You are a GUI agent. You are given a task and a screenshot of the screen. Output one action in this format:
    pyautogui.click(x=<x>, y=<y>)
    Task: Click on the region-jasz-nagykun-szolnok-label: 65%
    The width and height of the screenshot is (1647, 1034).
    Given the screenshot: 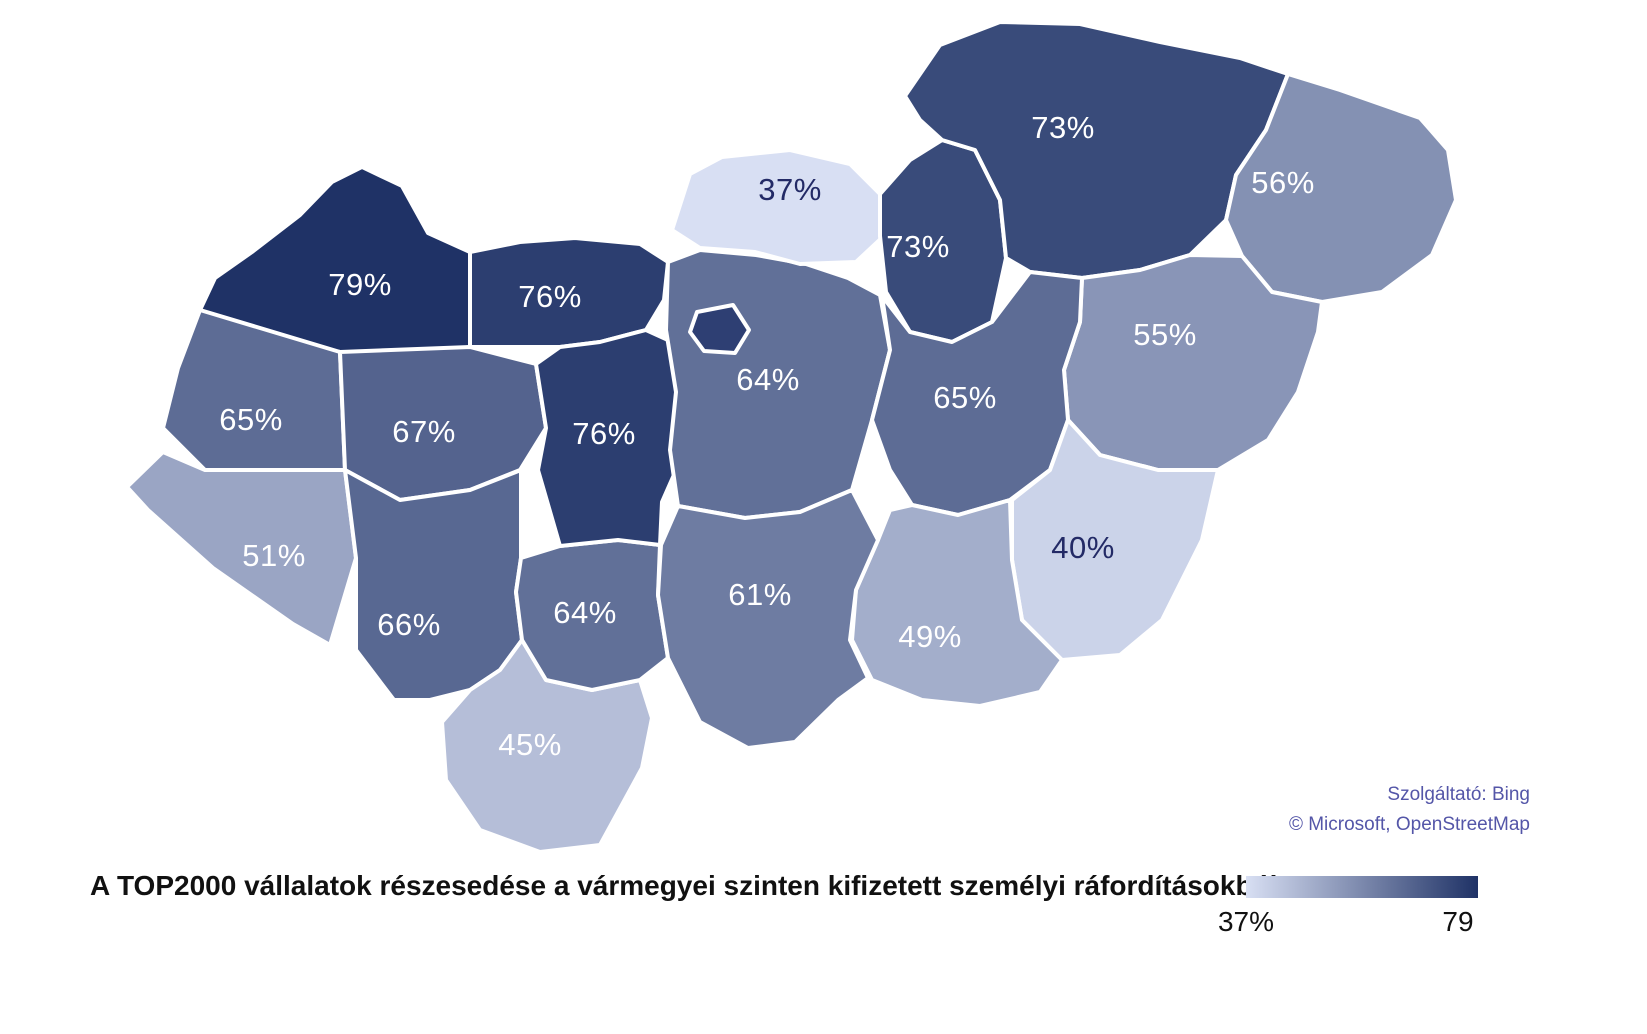 What is the action you would take?
    pyautogui.click(x=965, y=397)
    